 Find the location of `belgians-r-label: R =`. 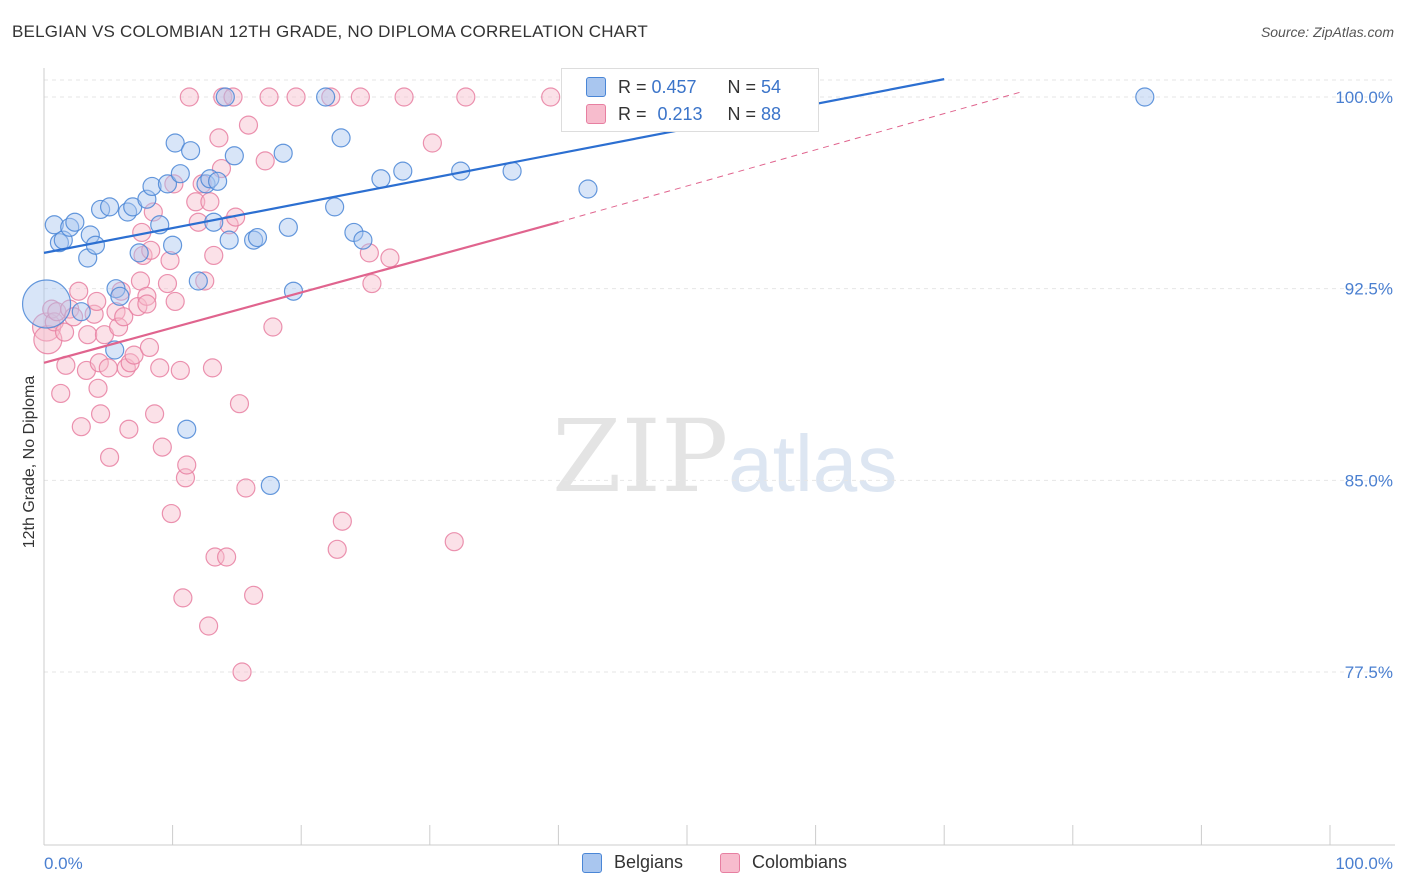

belgians-r-label: R = is located at coordinates (635, 86).